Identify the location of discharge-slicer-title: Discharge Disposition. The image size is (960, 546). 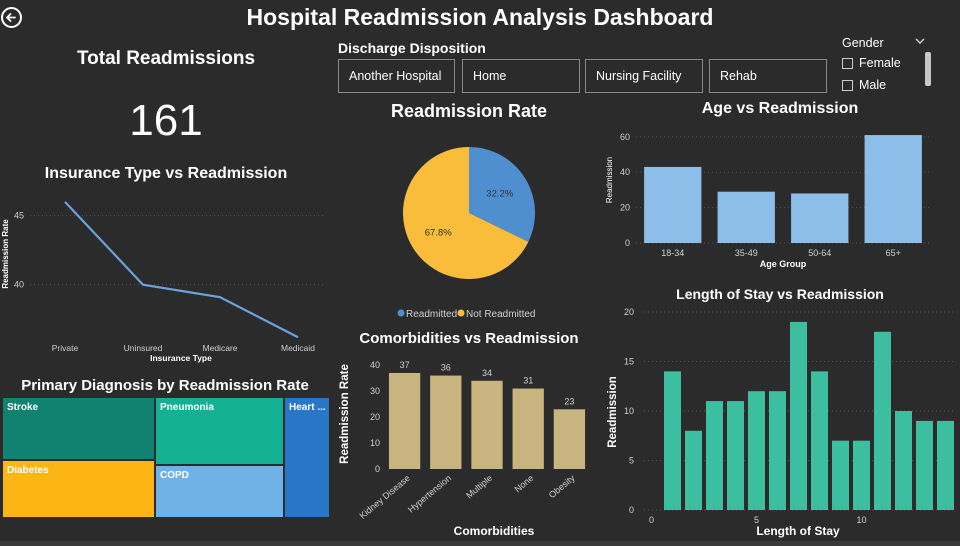
(412, 48).